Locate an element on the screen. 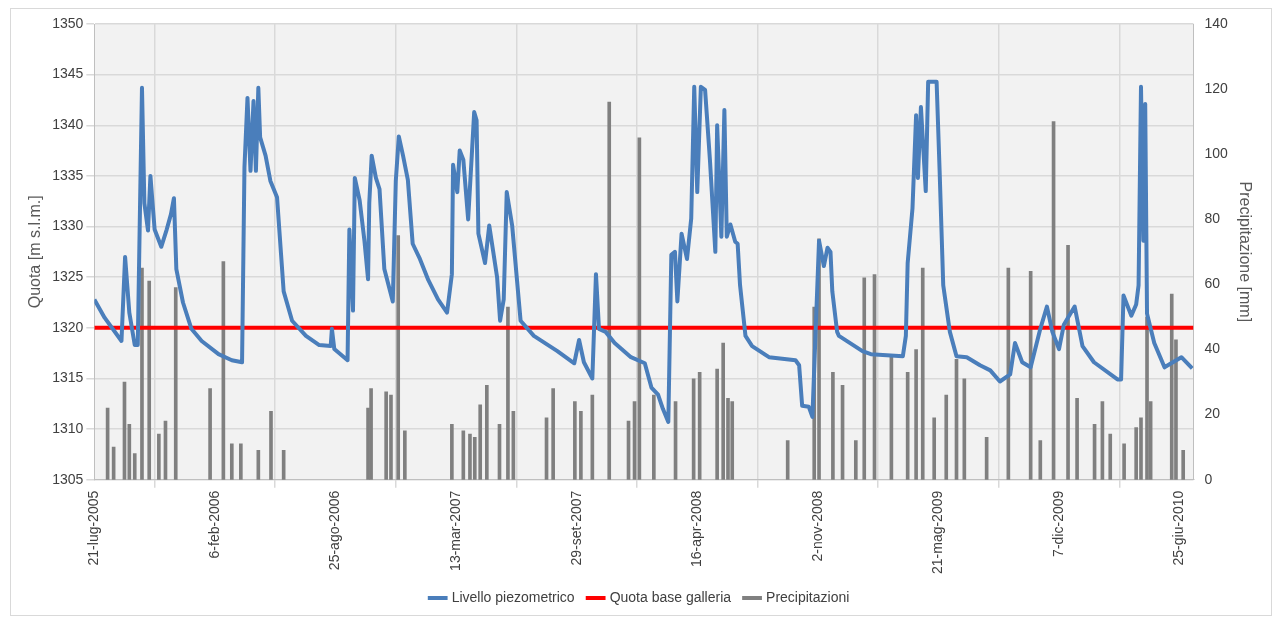  y2-tick-label: 100 is located at coordinates (1216, 153).